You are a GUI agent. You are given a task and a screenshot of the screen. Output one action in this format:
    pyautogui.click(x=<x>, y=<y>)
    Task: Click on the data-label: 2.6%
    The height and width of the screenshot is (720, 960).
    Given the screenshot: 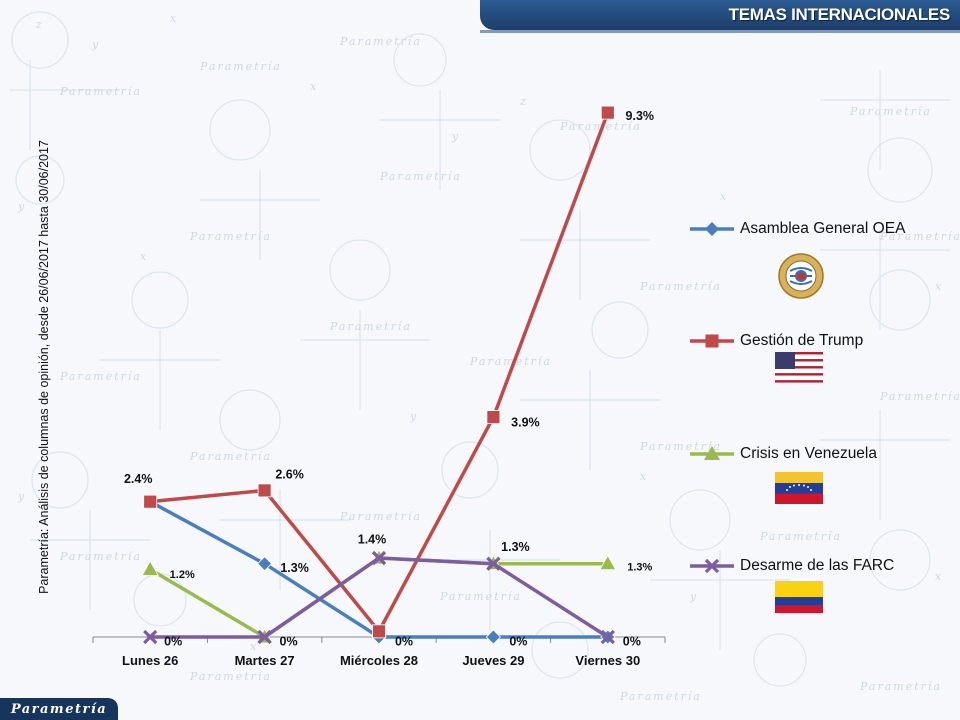 What is the action you would take?
    pyautogui.click(x=289, y=475)
    